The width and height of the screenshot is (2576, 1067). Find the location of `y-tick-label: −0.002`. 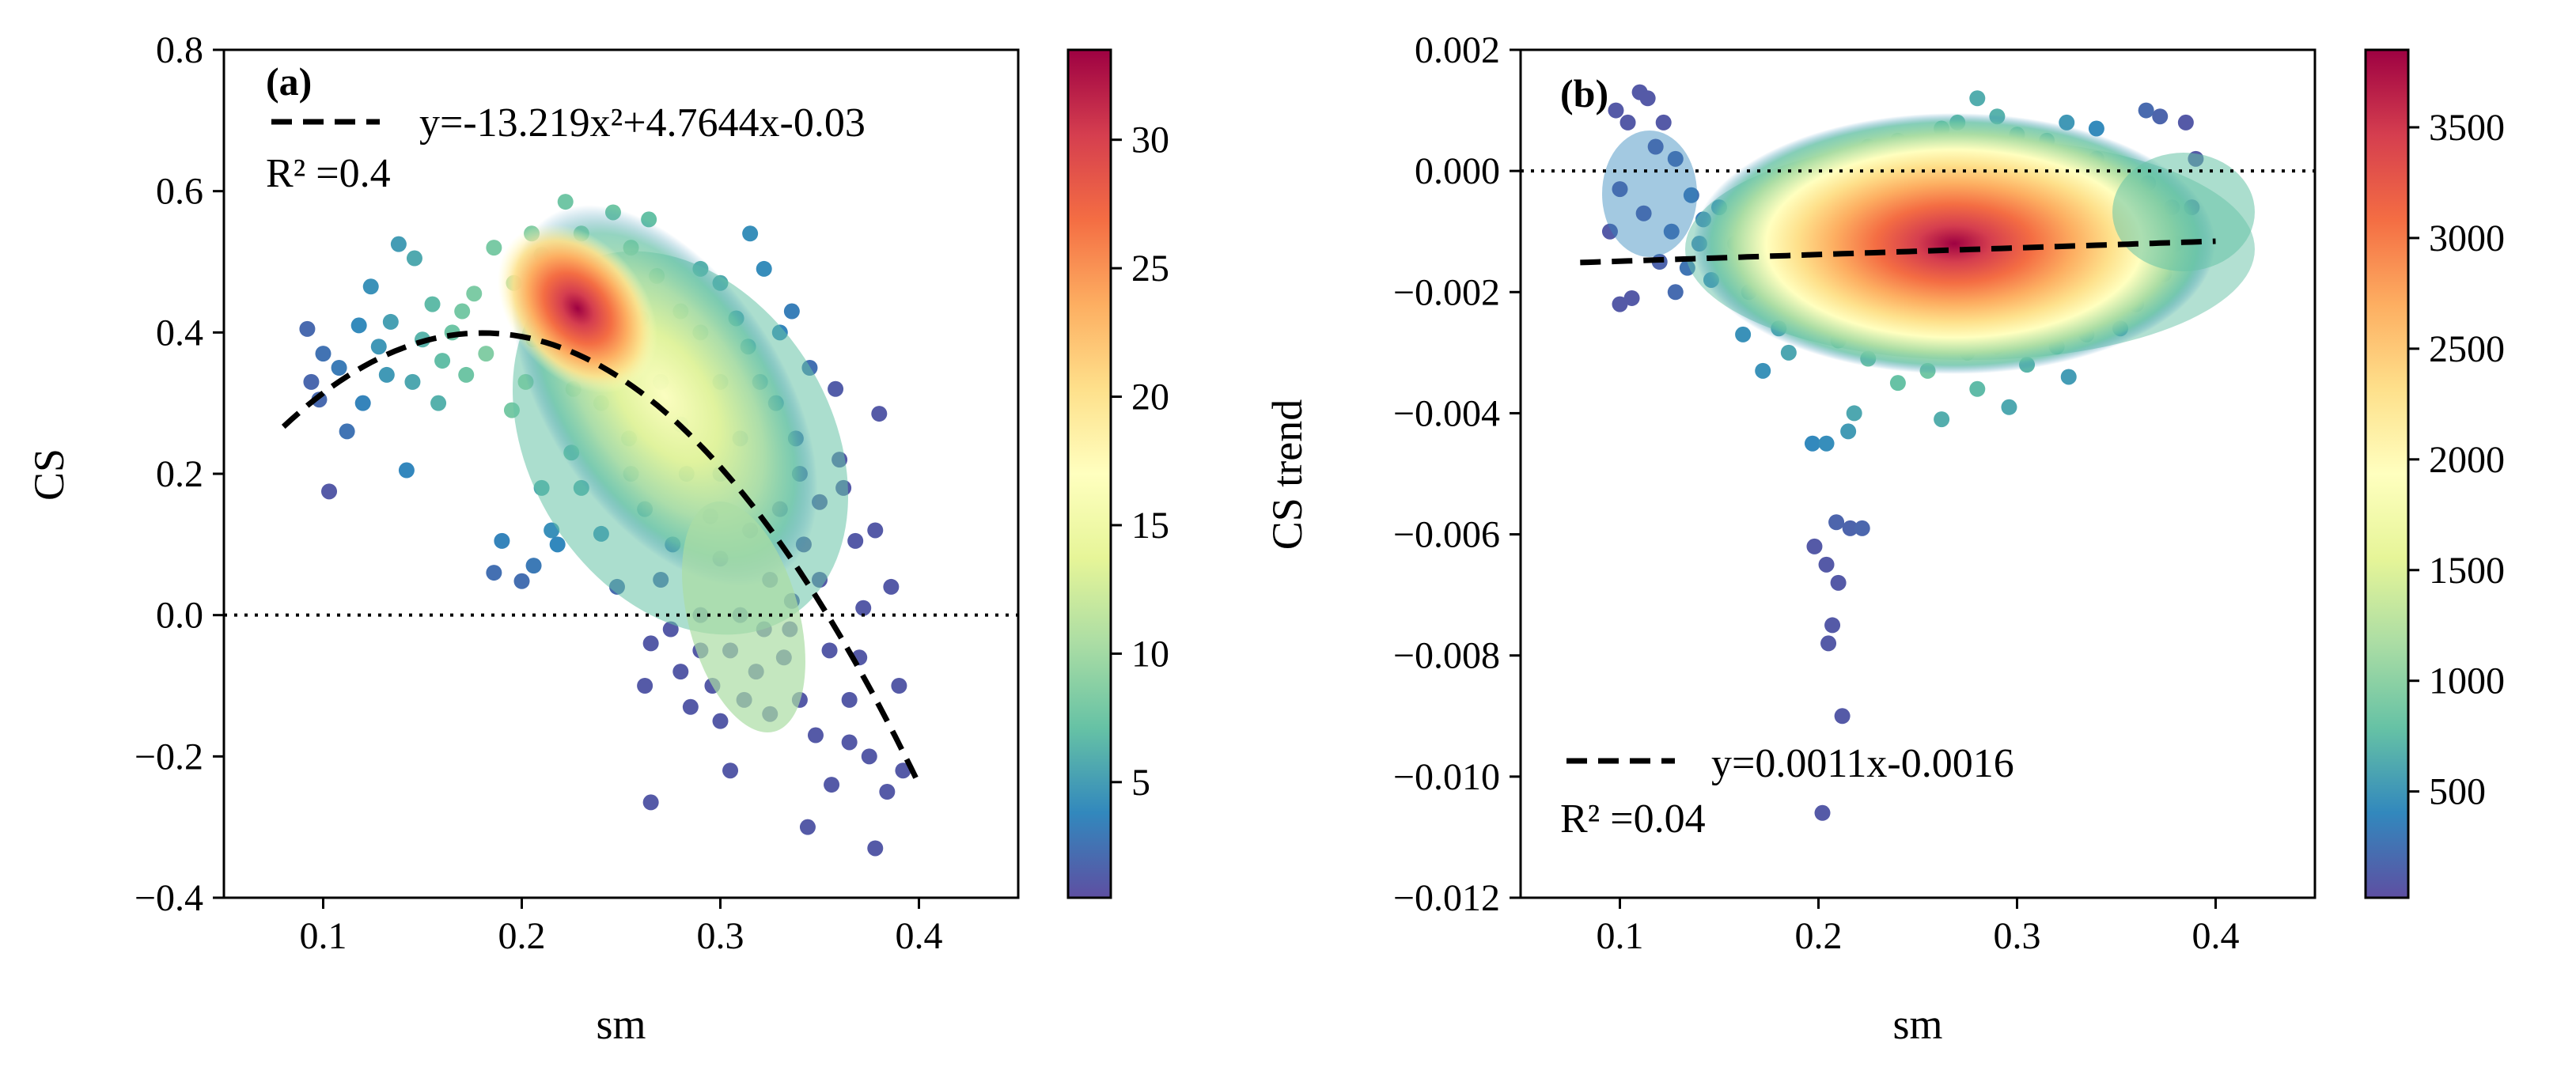

y-tick-label: −0.002 is located at coordinates (1446, 292).